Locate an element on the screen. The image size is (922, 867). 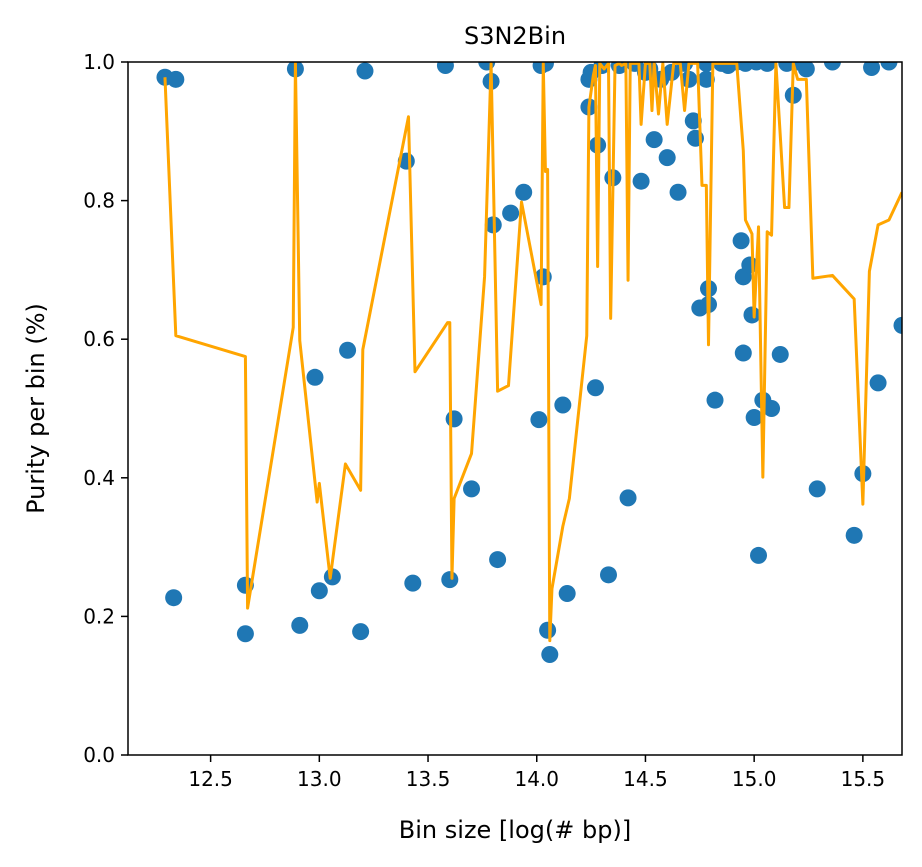
y-tick-label: 0.8 is located at coordinates (99, 201).